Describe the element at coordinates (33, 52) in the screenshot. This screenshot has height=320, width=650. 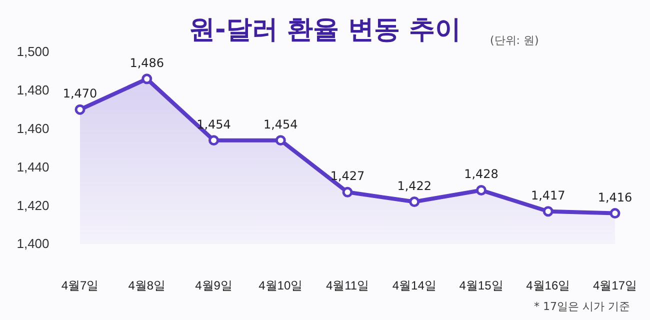
I see `y-tick-label: 1,500` at that location.